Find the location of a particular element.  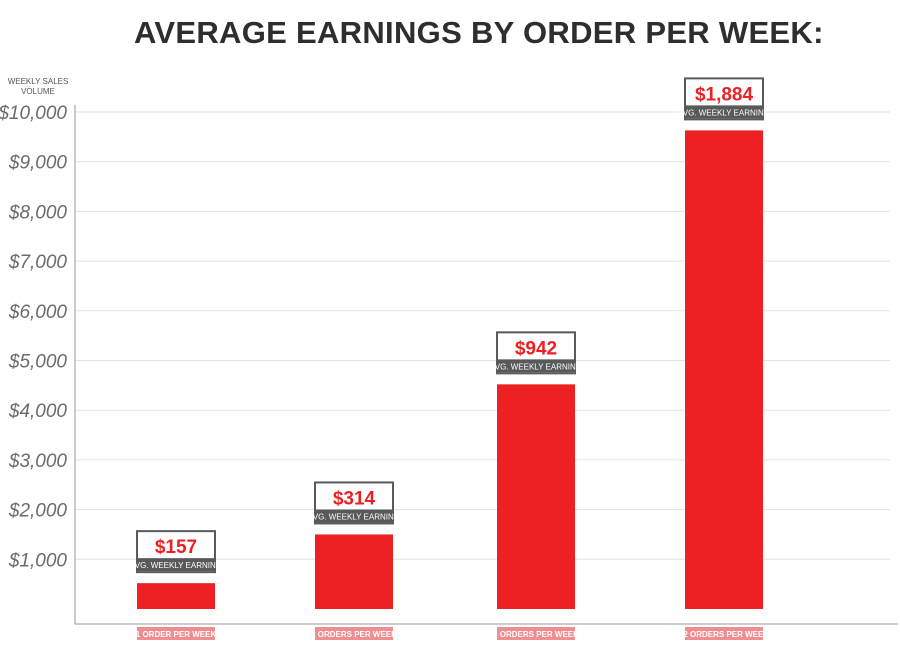

y-tick-label: $2,000 is located at coordinates (38, 511).